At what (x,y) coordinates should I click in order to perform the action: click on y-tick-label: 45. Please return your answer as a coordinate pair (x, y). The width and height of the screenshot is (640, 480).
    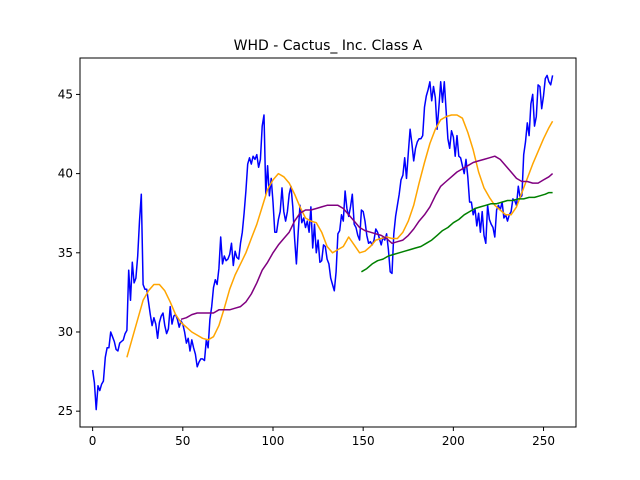
    Looking at the image, I should click on (65, 94).